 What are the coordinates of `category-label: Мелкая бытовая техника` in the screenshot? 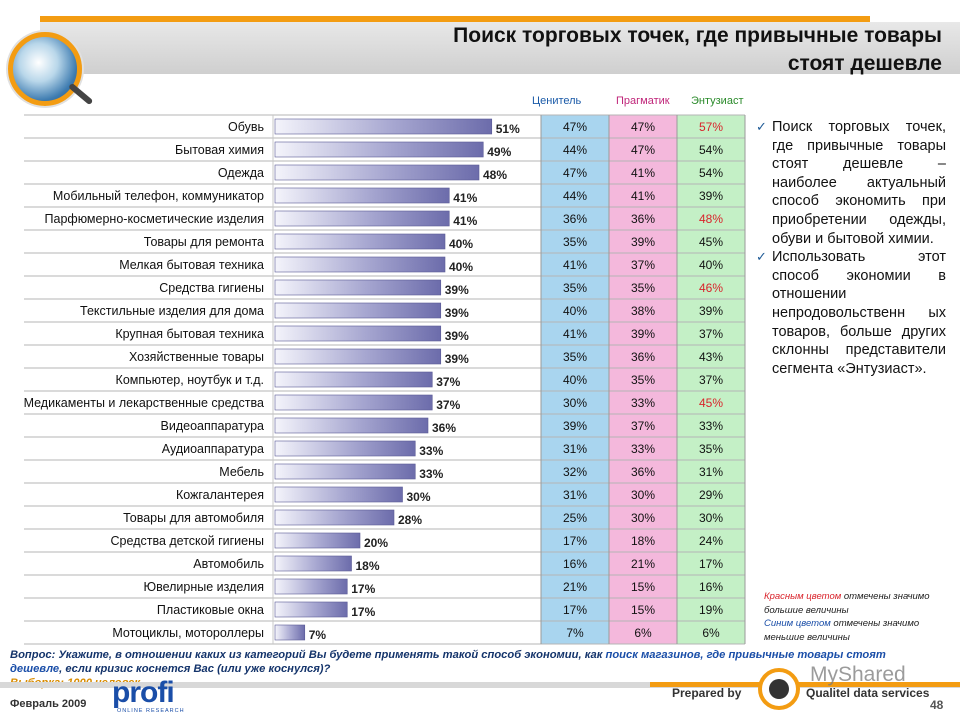 It's located at (191, 265).